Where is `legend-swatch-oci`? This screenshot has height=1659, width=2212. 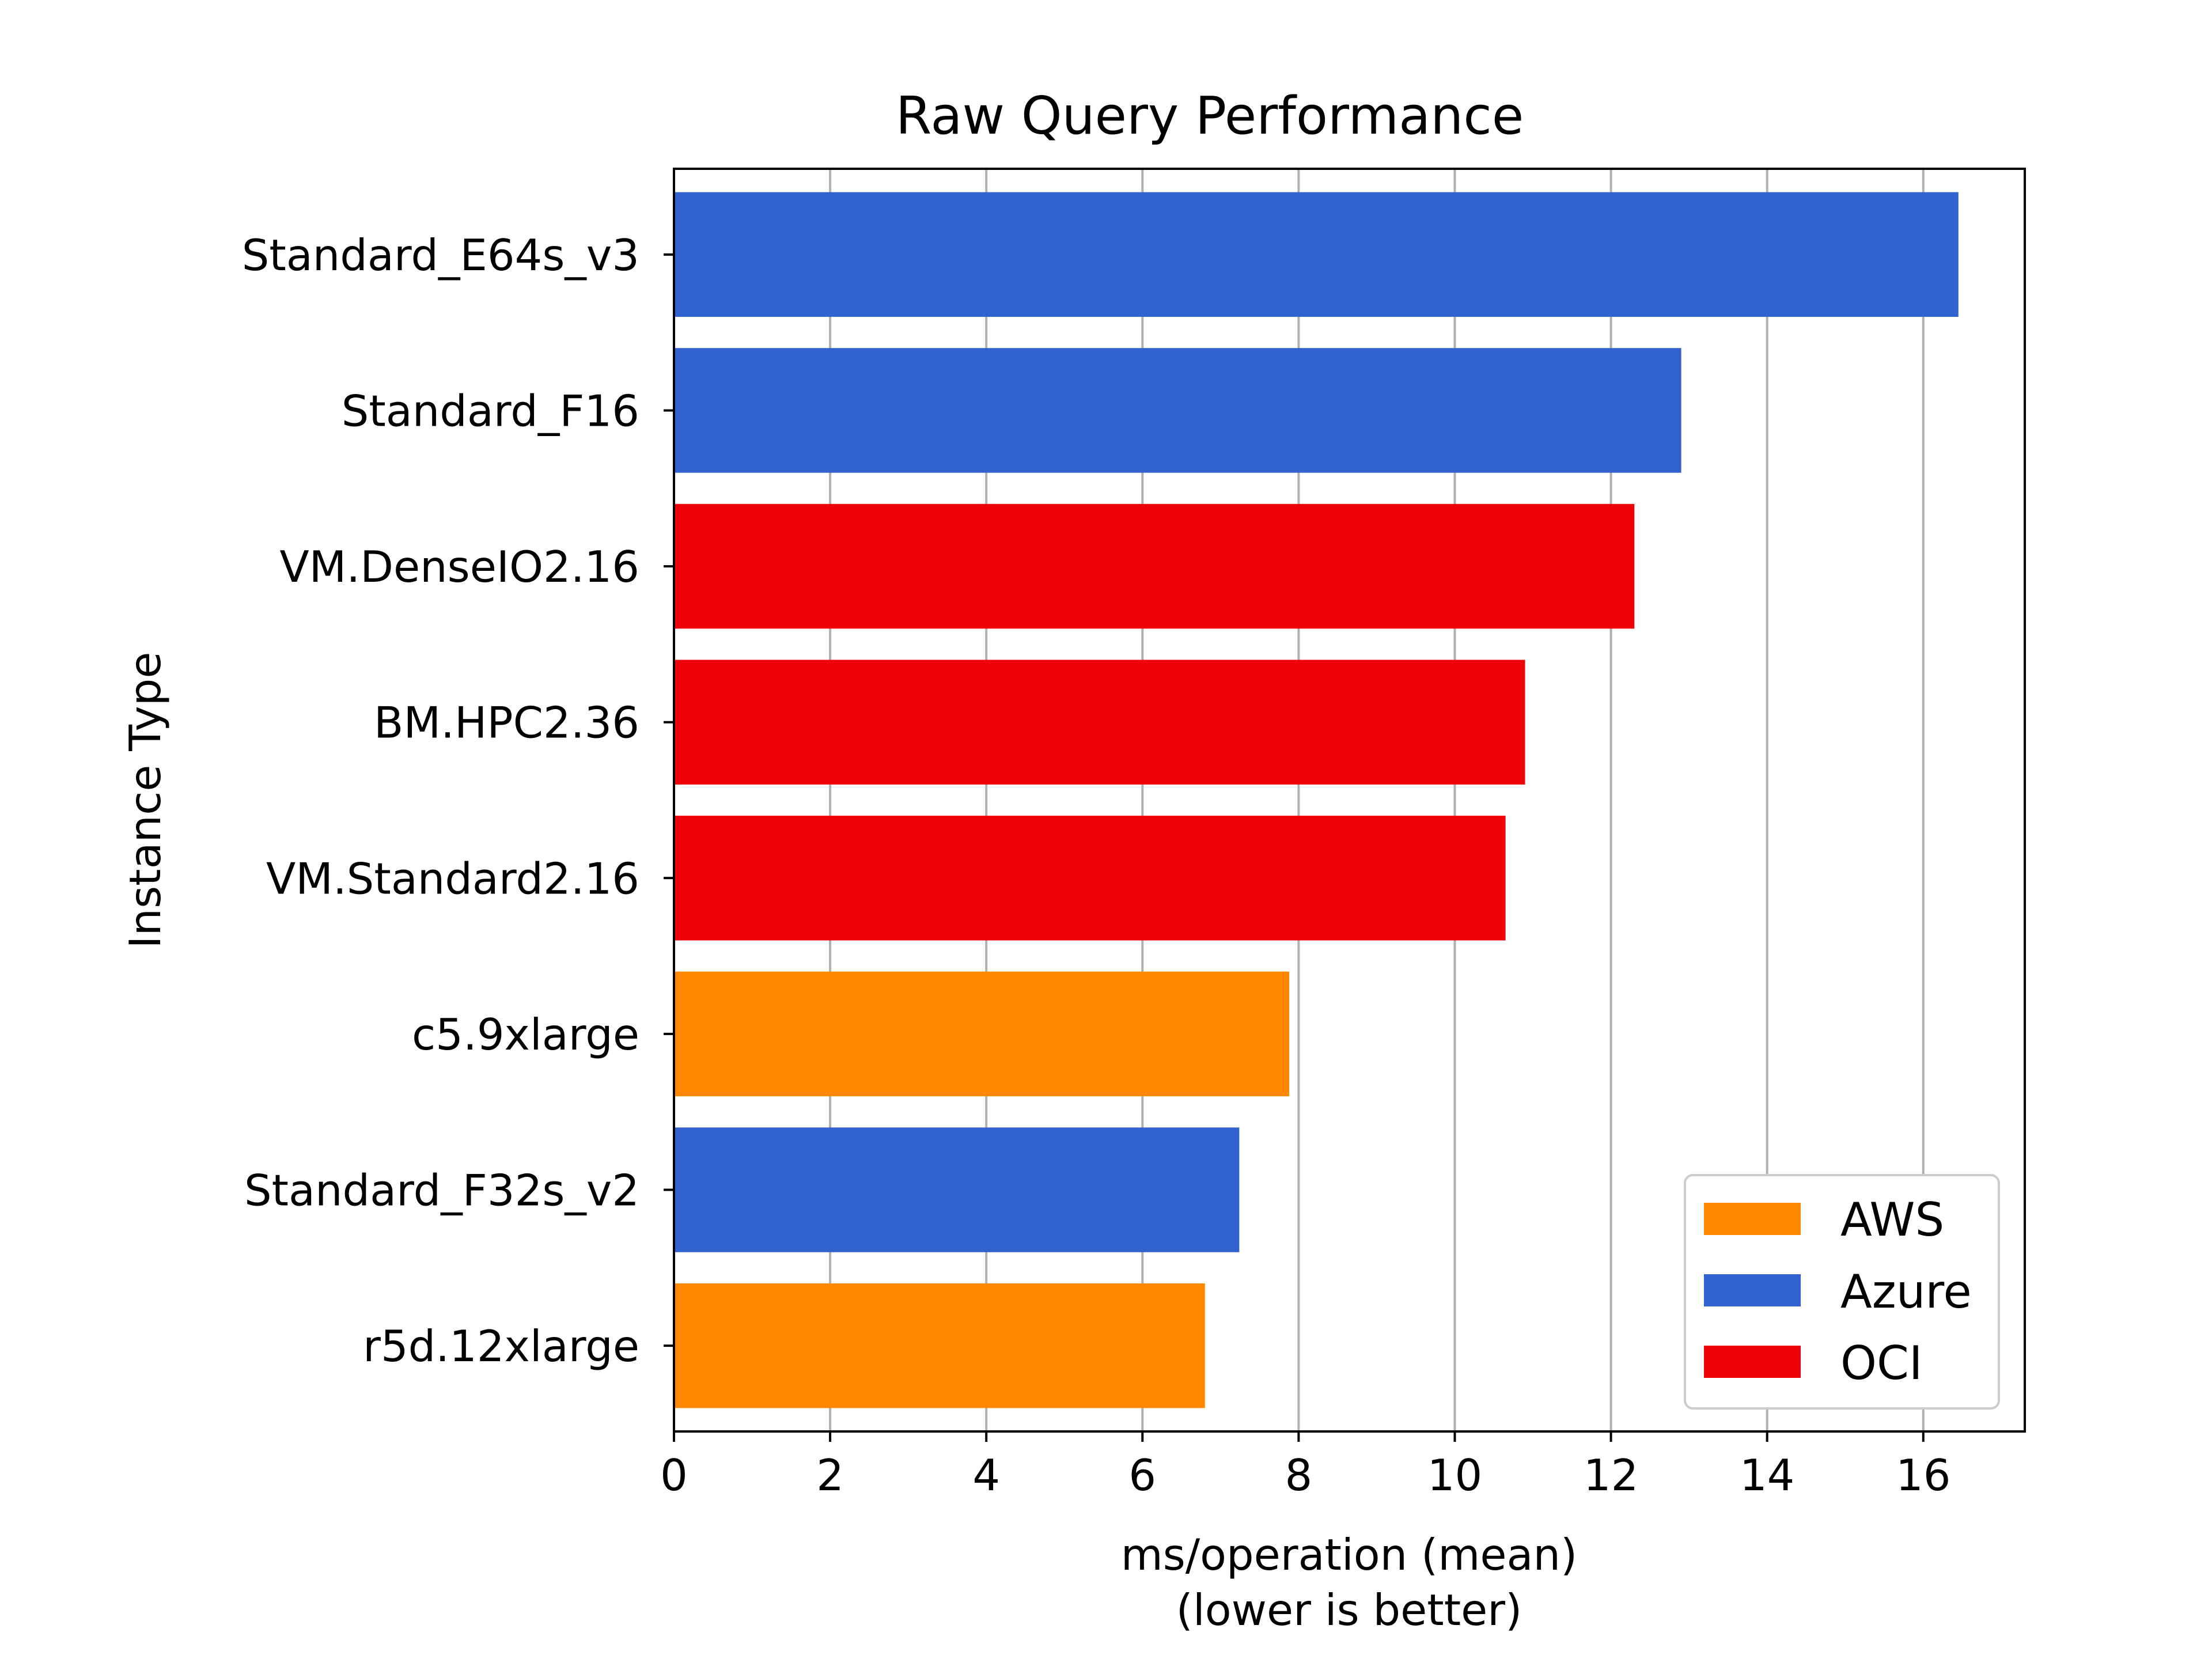 legend-swatch-oci is located at coordinates (1752, 1362).